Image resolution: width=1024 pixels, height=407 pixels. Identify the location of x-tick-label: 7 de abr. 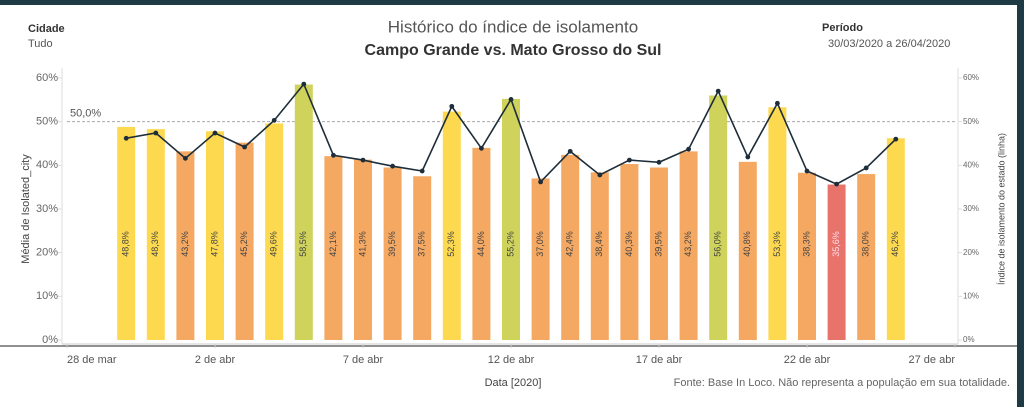
(363, 360).